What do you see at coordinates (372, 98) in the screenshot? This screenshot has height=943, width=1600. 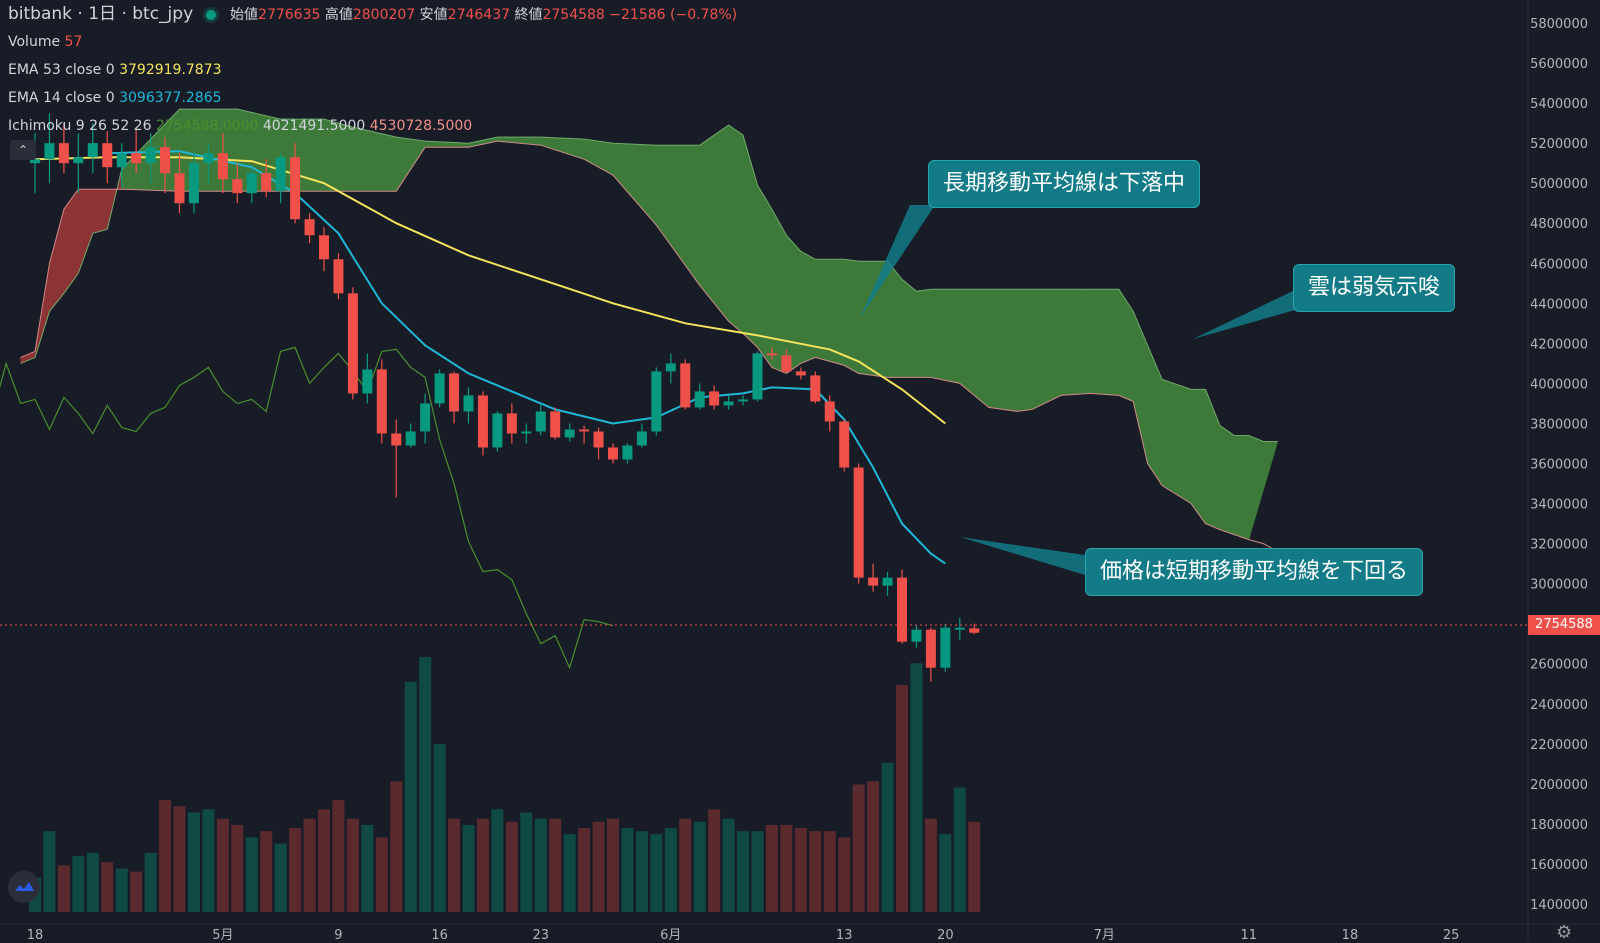 I see `ema14-legend: EMA 14 close 0 3096377.2865` at bounding box center [372, 98].